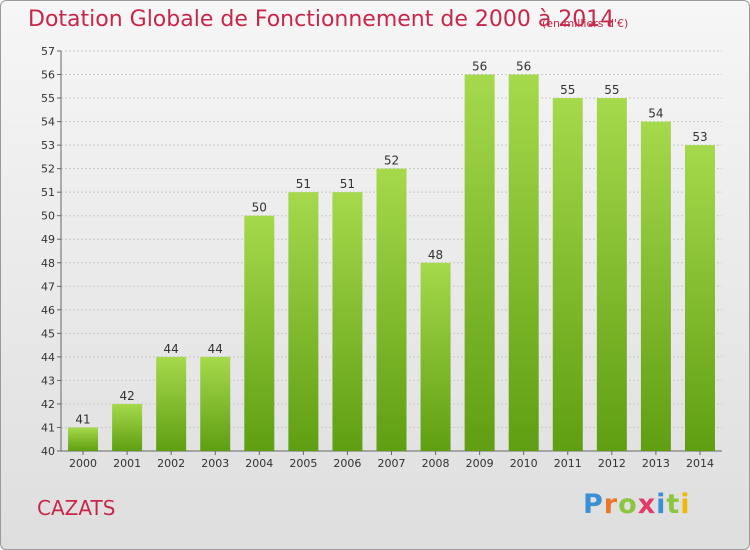  What do you see at coordinates (76, 508) in the screenshot?
I see `commune-name: CAZATS` at bounding box center [76, 508].